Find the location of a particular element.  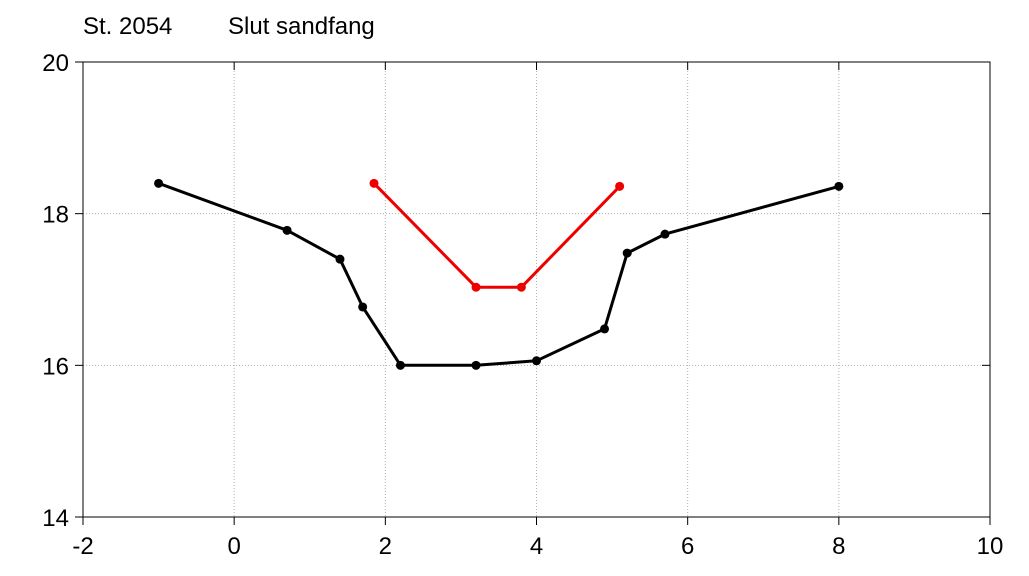

x-tick-label: 2 is located at coordinates (385, 546).